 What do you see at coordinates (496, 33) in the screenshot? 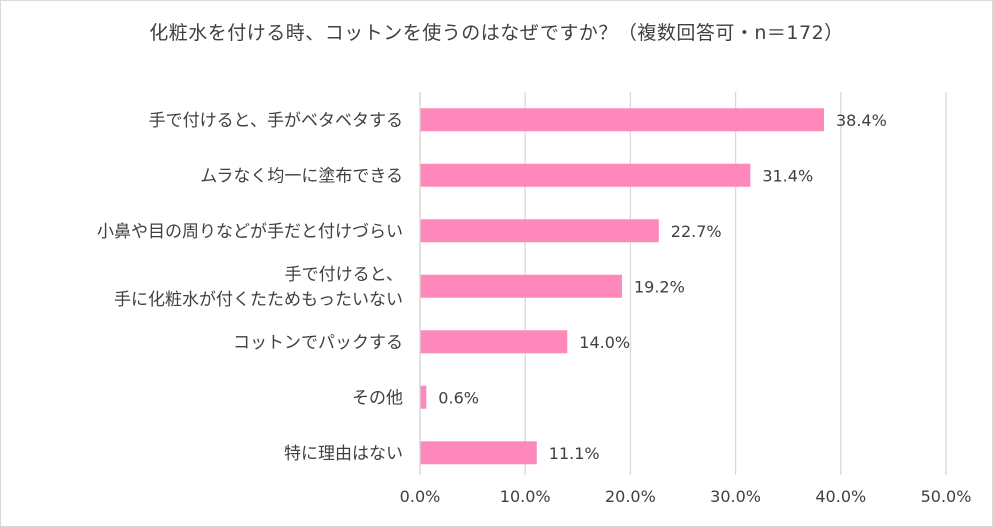
I see `chart-title: 化粧水を付ける時、コットンを使うのはなぜですか？（複数回答可・n＝172）` at bounding box center [496, 33].